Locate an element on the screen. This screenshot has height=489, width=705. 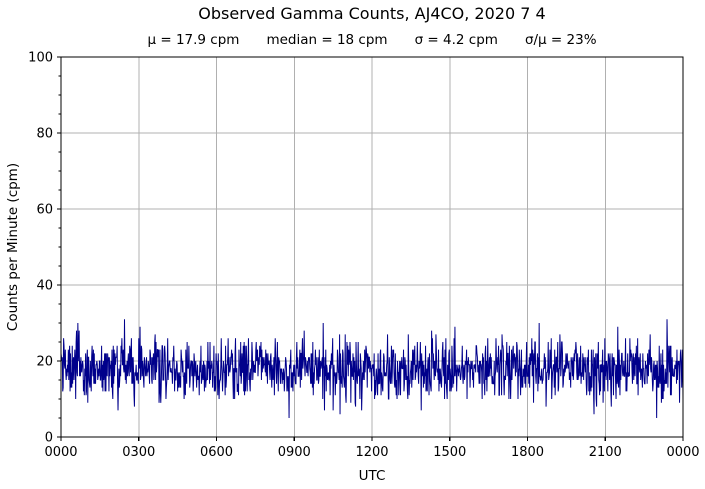
y-tick-label: 60 is located at coordinates (44, 210).